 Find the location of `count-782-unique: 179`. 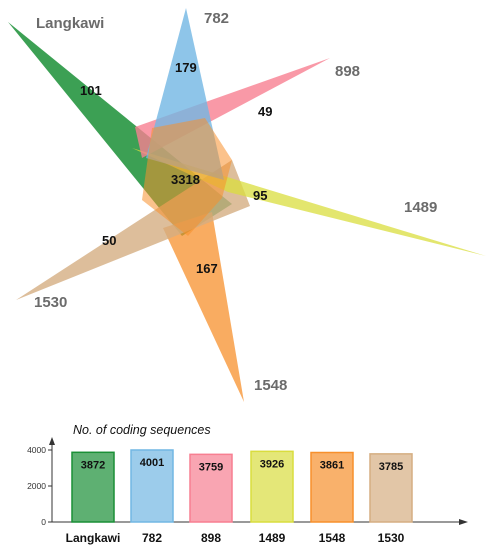

count-782-unique: 179 is located at coordinates (186, 67).